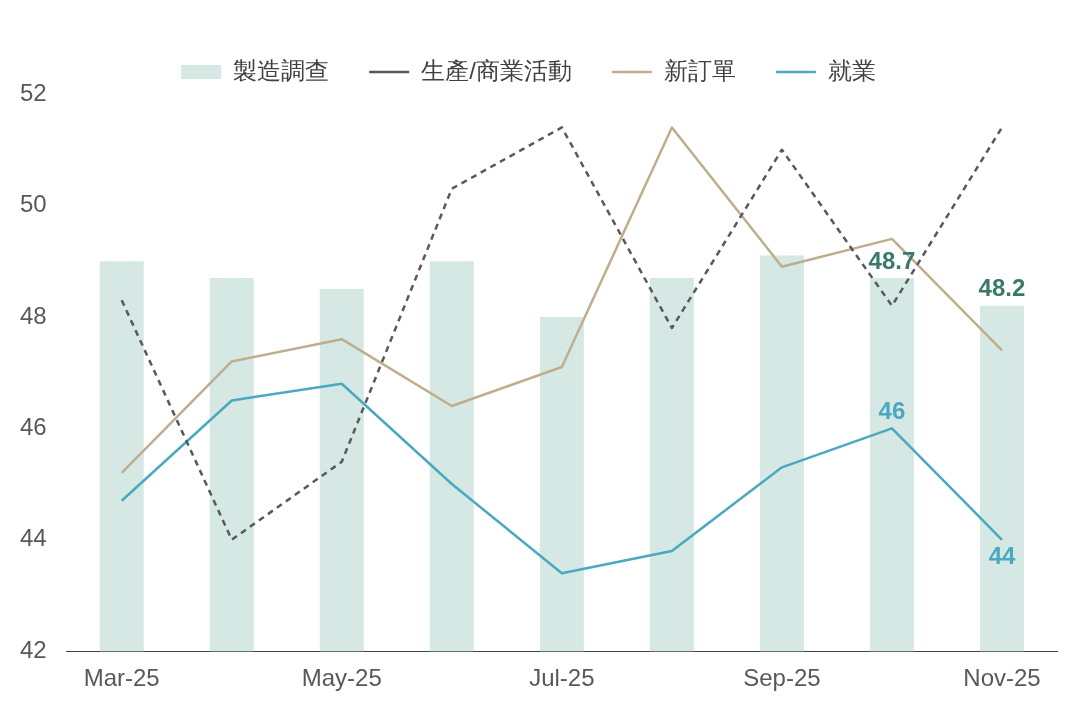  What do you see at coordinates (699, 70) in the screenshot?
I see `legend-label: 新訂單` at bounding box center [699, 70].